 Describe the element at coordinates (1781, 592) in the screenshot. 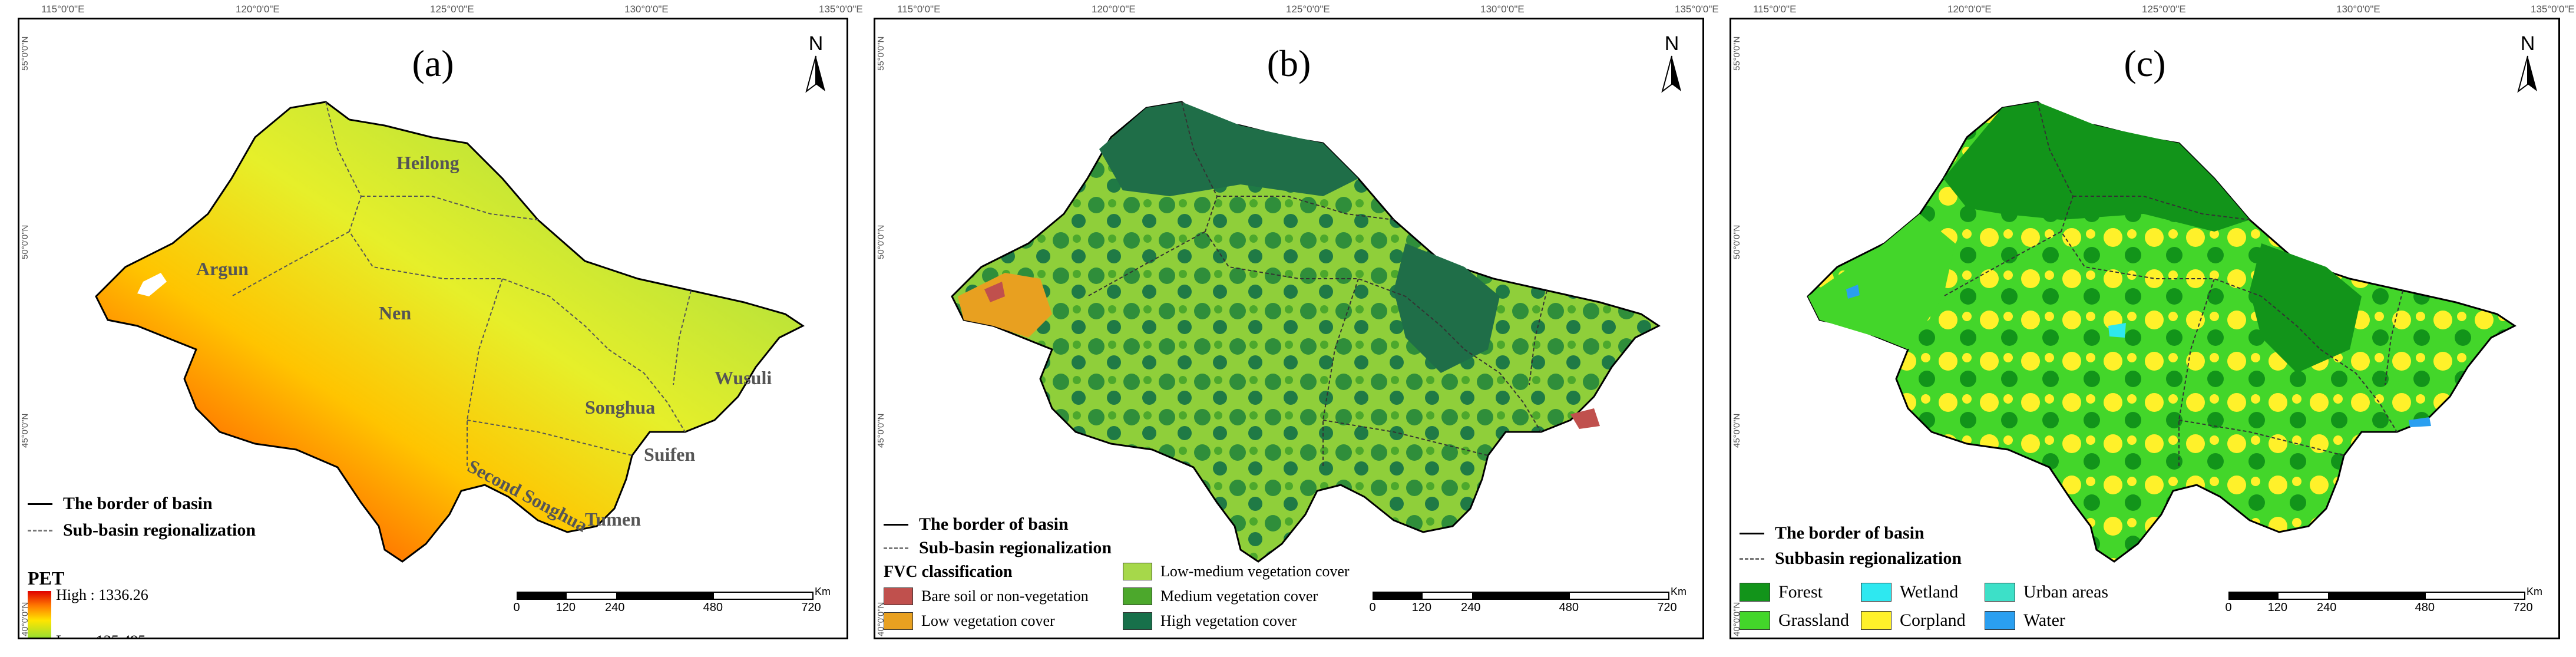

I see `legend-item-forest: Forest` at that location.